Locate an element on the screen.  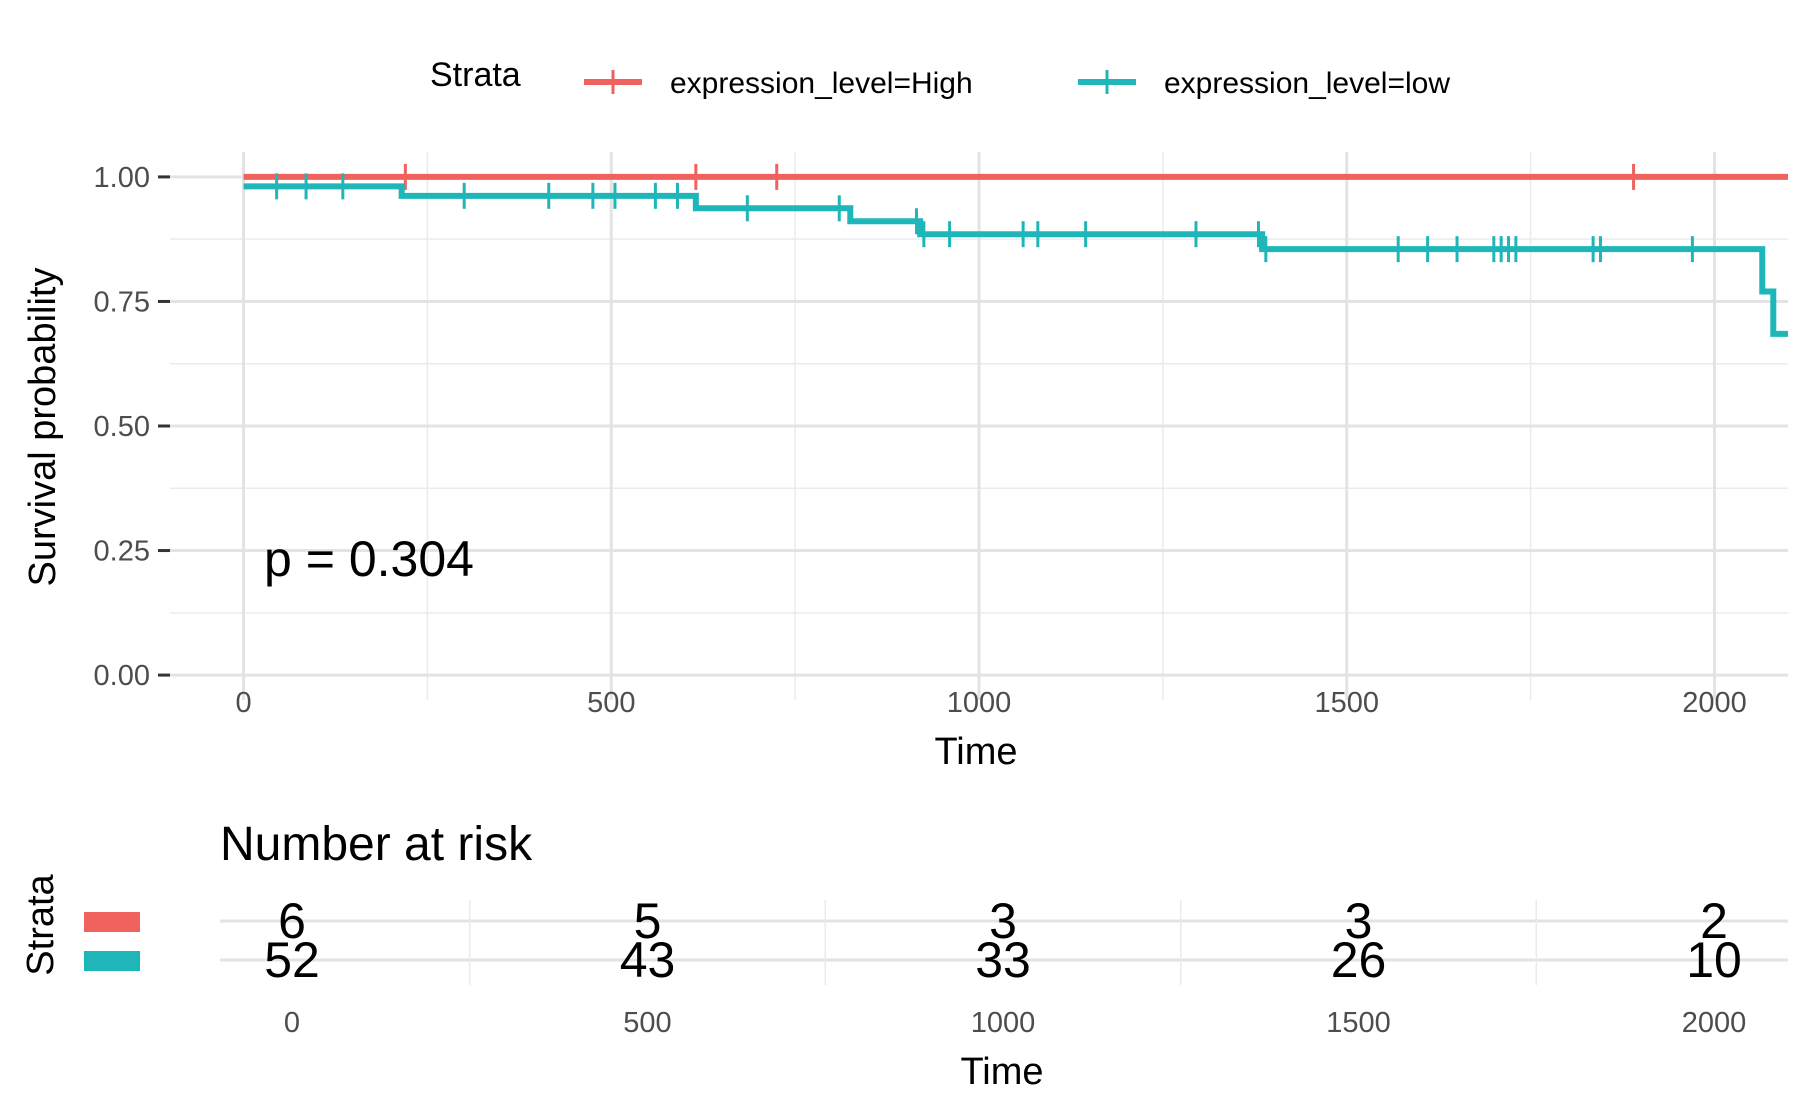
risk-x-tick-label: 1000 is located at coordinates (1003, 1023).